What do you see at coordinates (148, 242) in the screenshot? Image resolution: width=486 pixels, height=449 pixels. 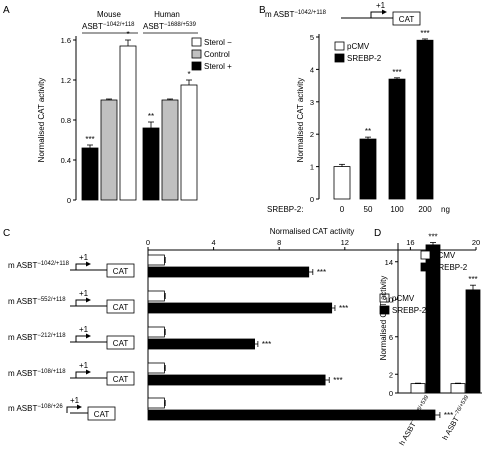 I see `c-x-tick-label: 0` at bounding box center [148, 242].